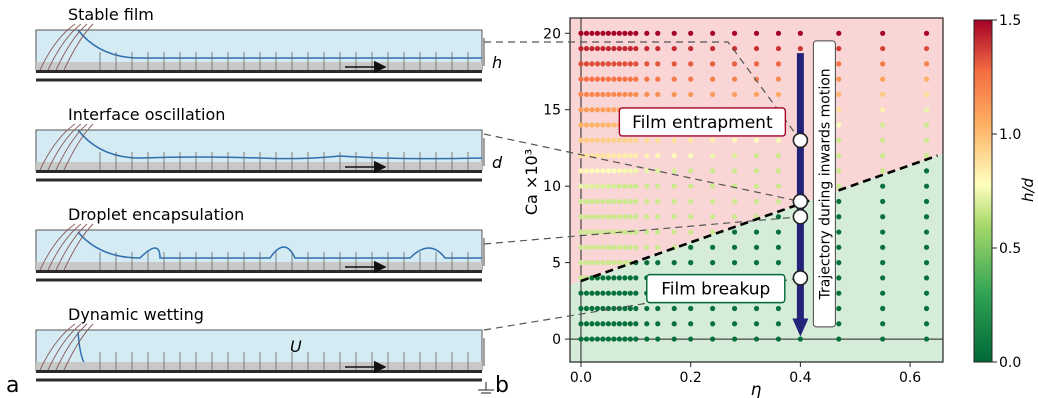  Describe the element at coordinates (12, 385) in the screenshot. I see `panel-a-letter: a` at that location.